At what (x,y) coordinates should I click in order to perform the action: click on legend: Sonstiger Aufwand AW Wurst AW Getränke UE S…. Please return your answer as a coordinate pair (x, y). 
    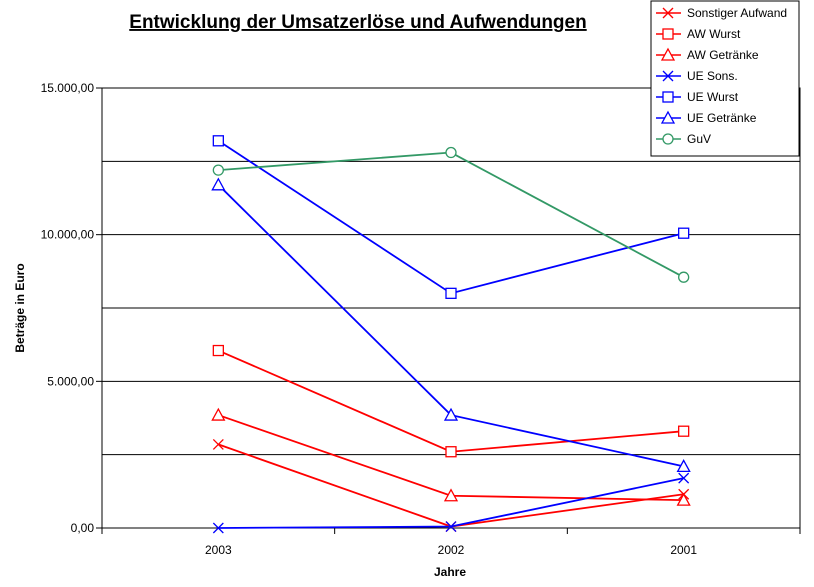
    Looking at the image, I should click on (725, 78).